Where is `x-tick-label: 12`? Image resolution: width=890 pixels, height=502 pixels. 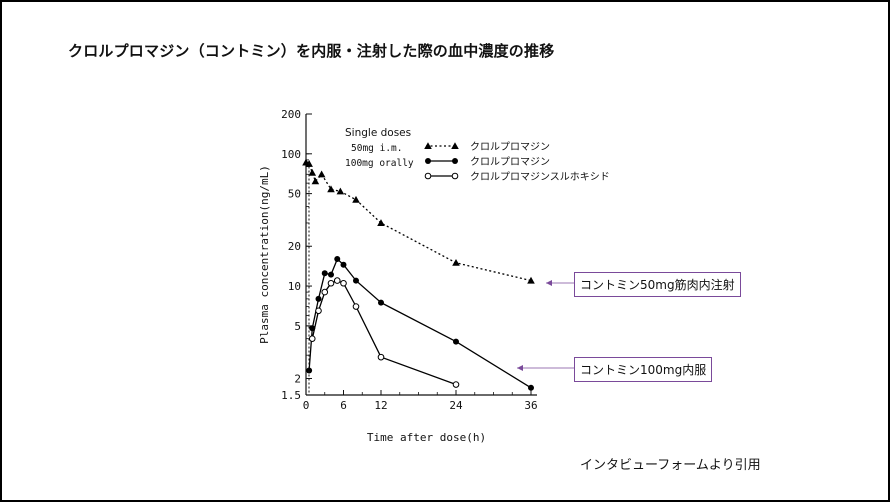 x-tick-label: 12 is located at coordinates (380, 405).